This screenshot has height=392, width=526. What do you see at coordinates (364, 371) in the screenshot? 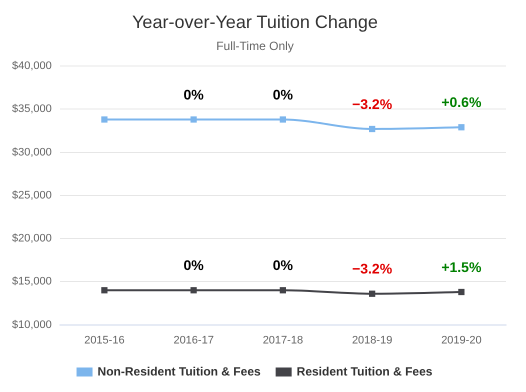
I see `legend-label: Resident Tuition & Fees` at bounding box center [364, 371].